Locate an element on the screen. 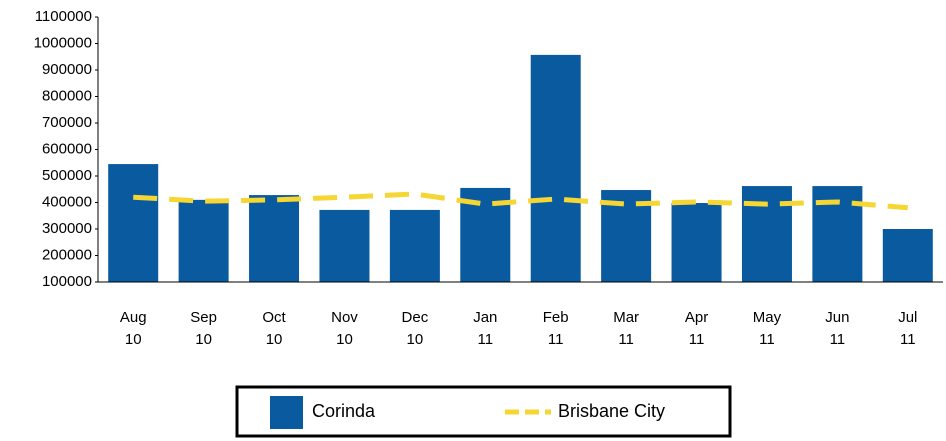 The width and height of the screenshot is (946, 441). x-tick-label: Jan 11 is located at coordinates (485, 328).